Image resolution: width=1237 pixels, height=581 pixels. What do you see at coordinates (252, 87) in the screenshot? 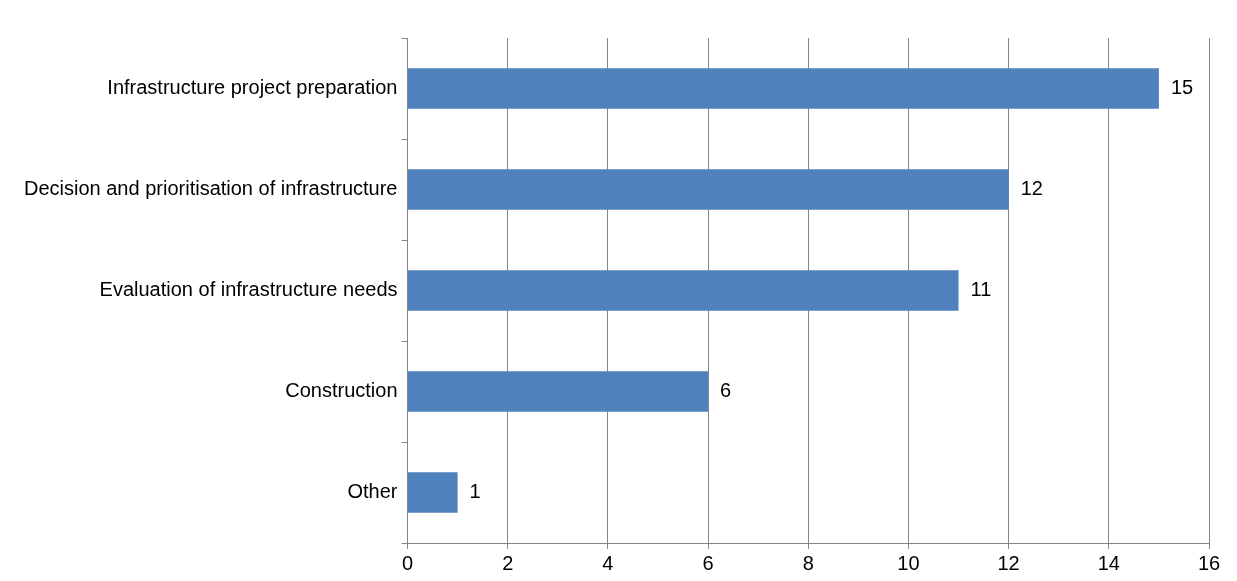
I see `y-tick-label: Infrastructure project preparation` at bounding box center [252, 87].